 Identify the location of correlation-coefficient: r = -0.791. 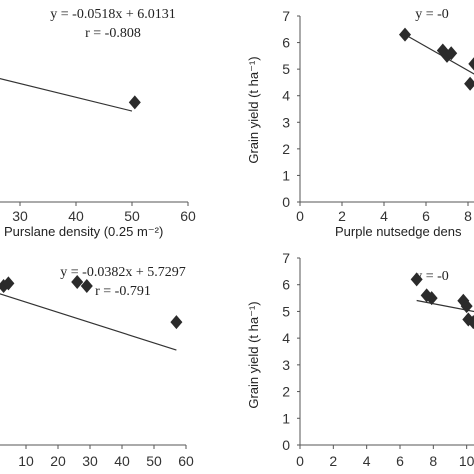
(123, 291).